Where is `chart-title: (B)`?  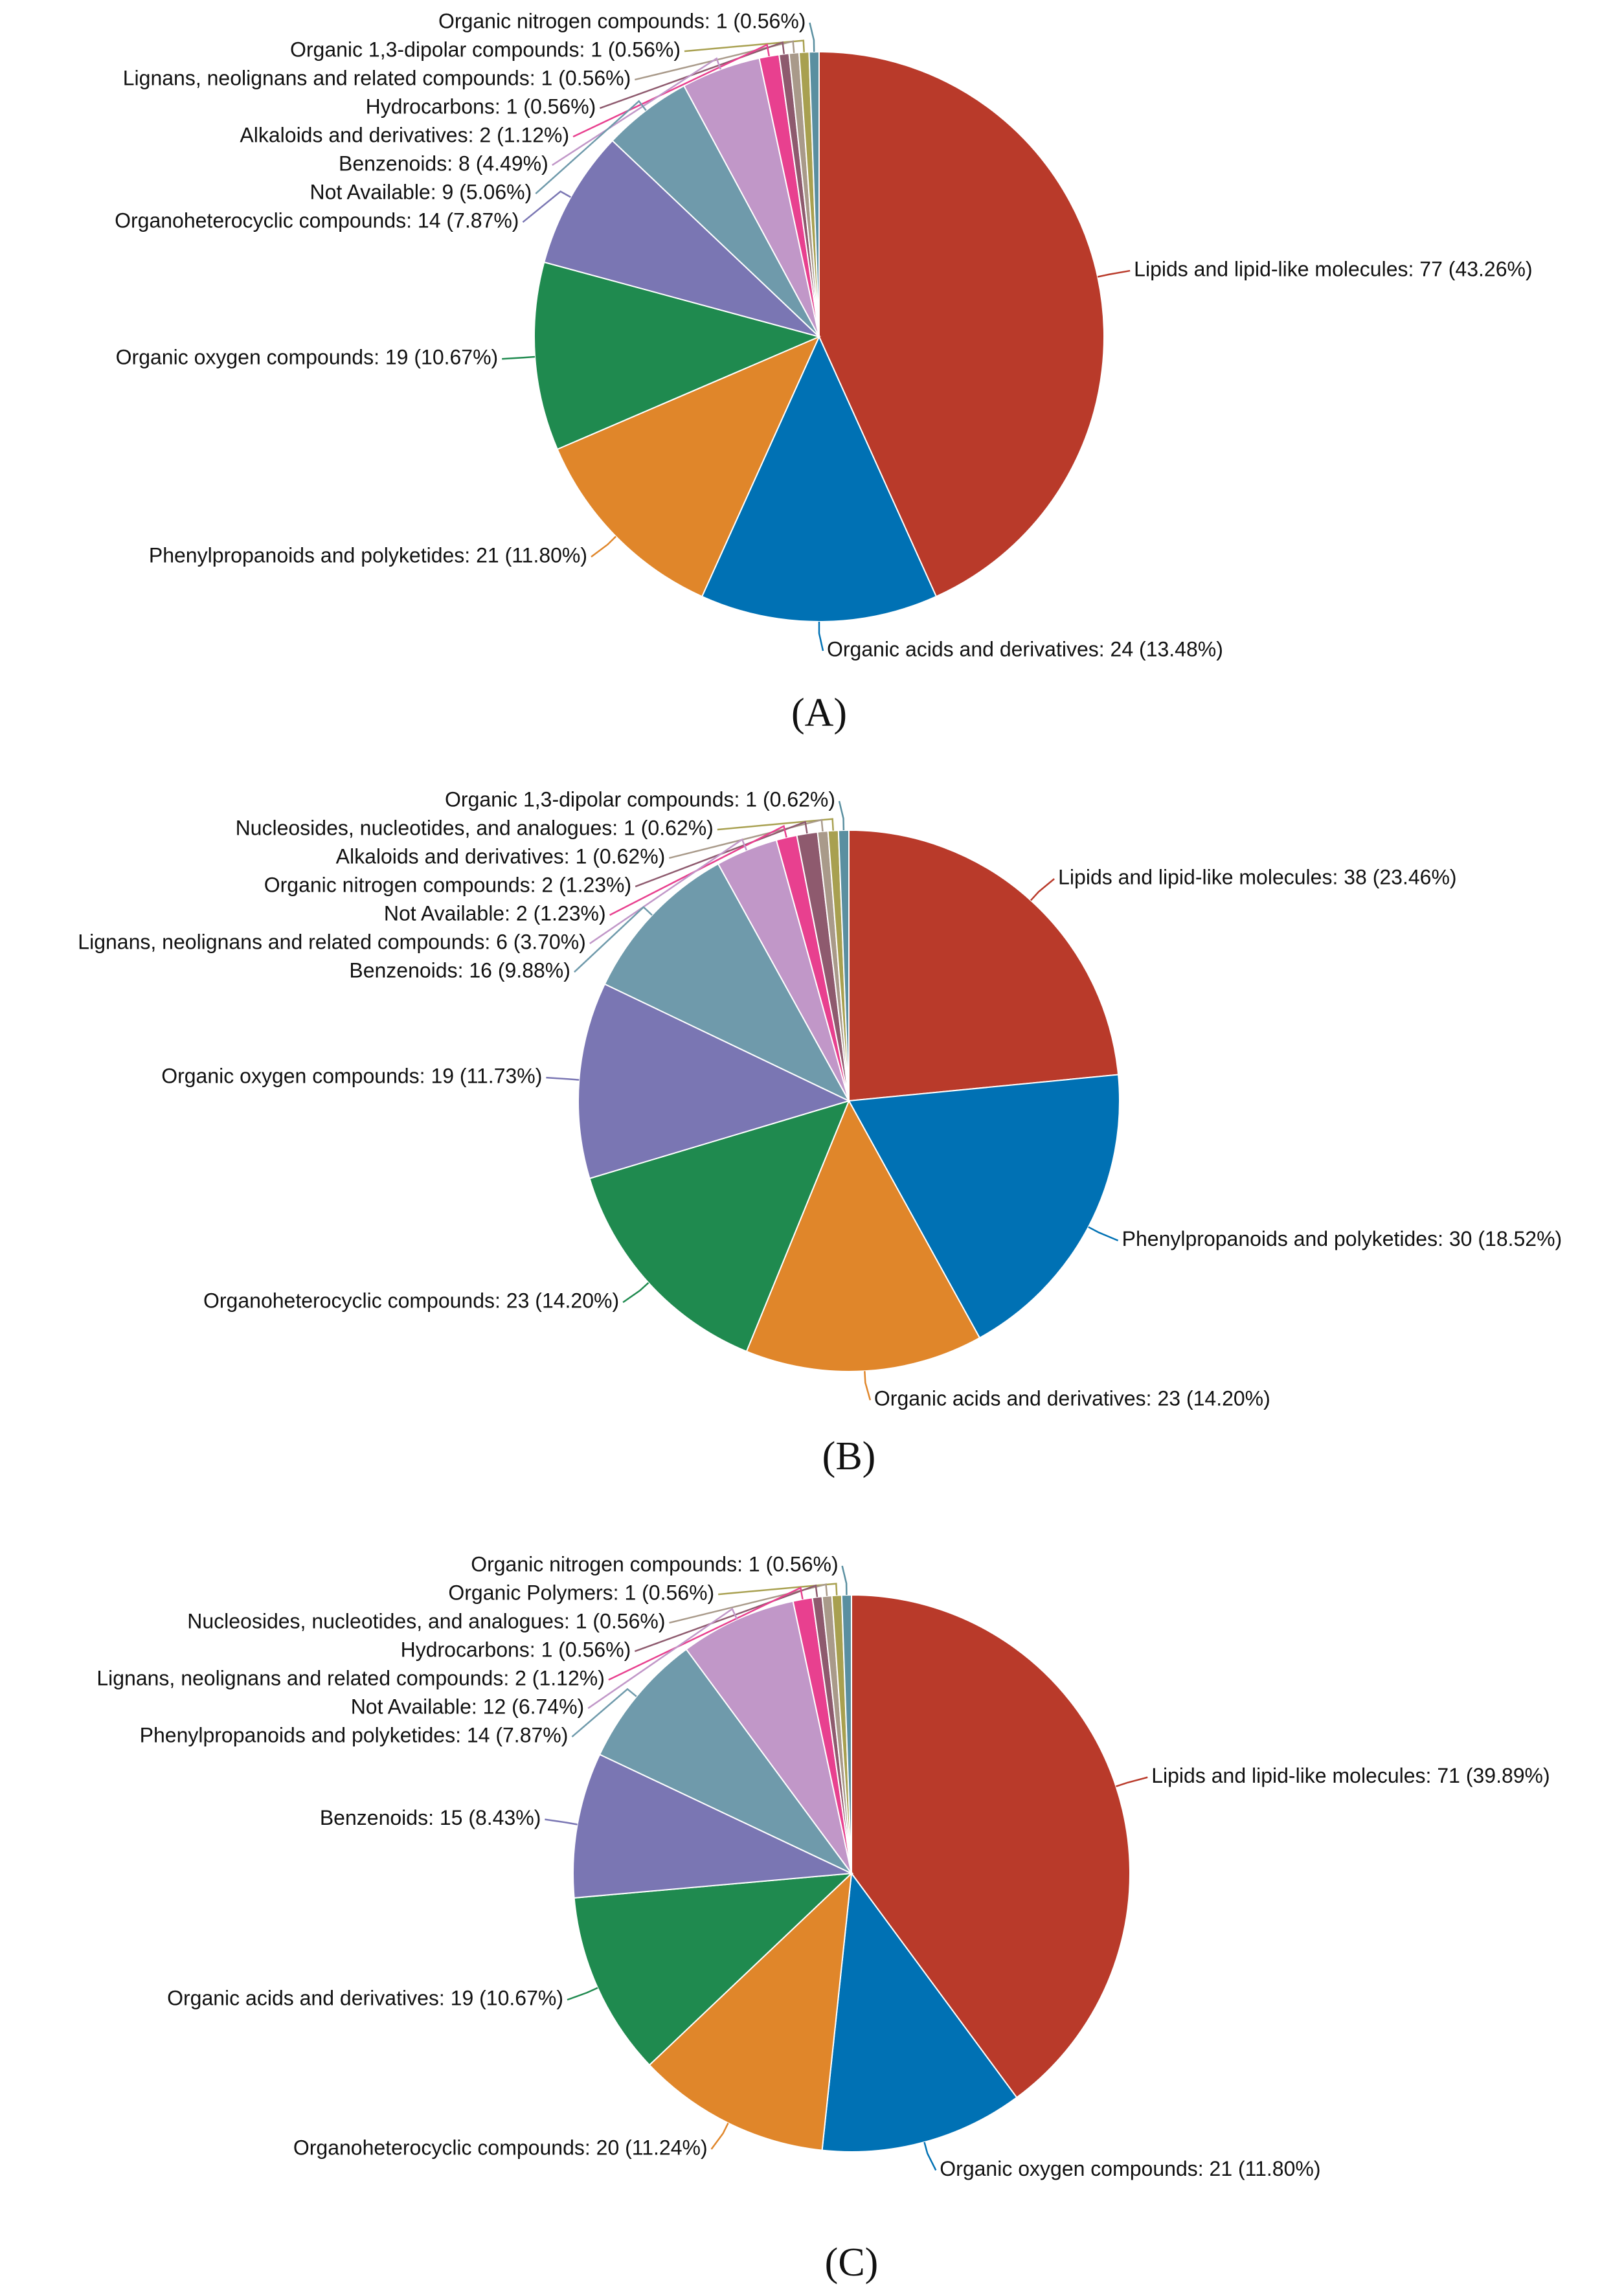
chart-title: (B) is located at coordinates (849, 1456).